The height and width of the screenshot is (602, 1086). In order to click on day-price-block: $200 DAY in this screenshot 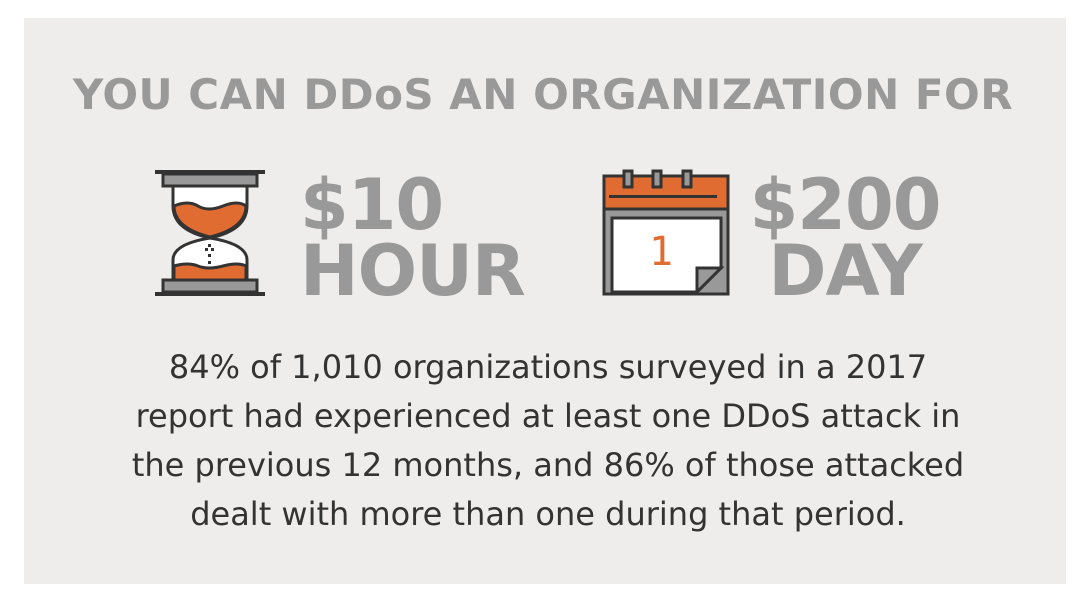, I will do `click(845, 238)`.